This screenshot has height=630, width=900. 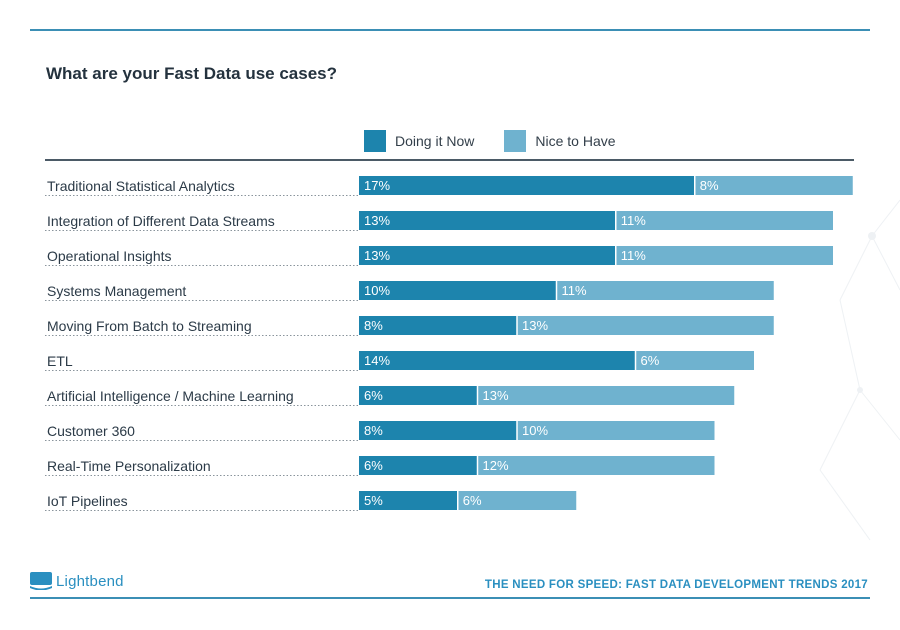 I want to click on bottom-rule, so click(x=450, y=598).